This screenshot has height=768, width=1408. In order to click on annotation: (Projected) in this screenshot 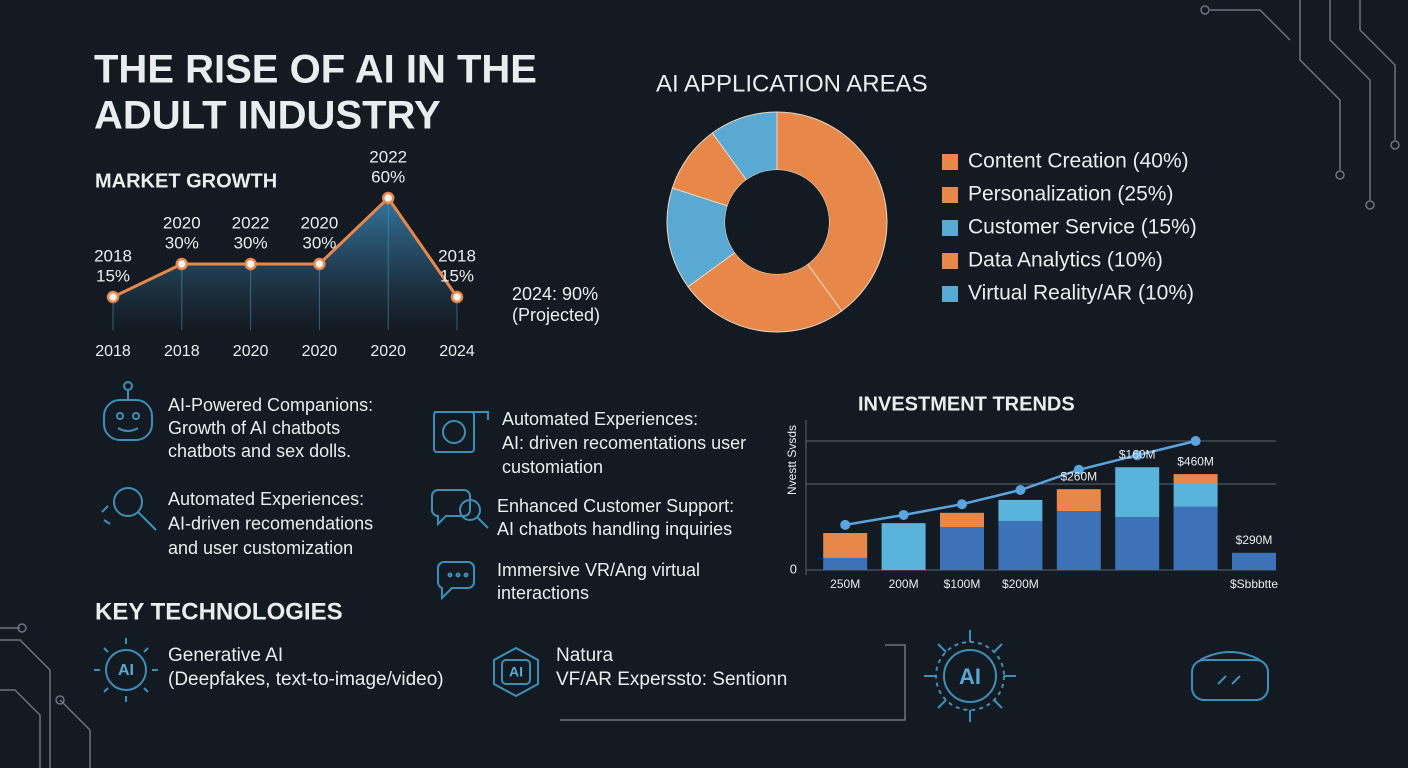, I will do `click(556, 315)`.